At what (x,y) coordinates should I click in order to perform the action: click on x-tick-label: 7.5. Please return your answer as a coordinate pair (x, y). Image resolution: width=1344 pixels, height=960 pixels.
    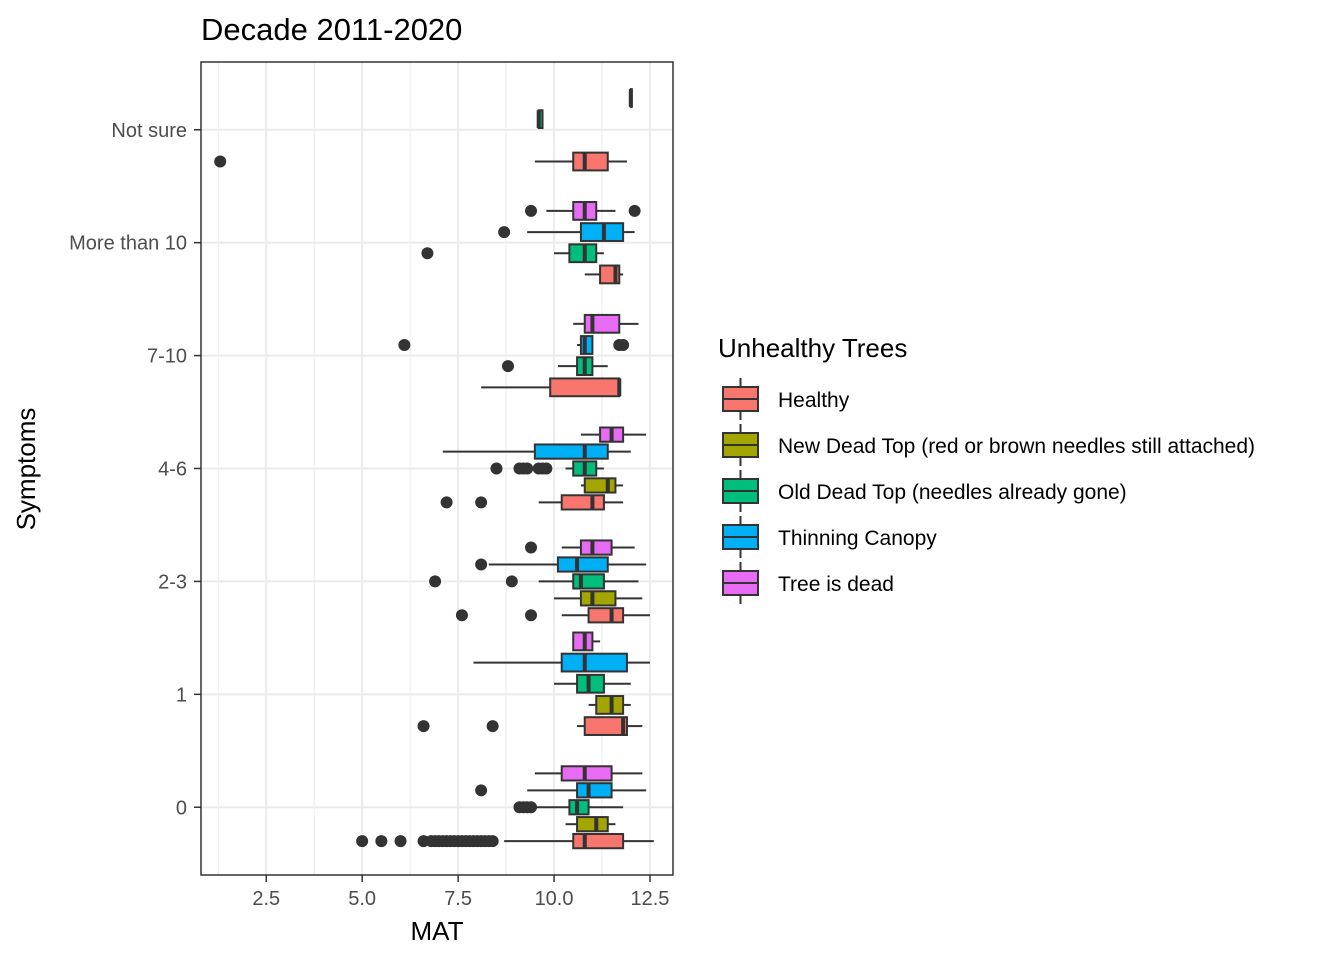
    Looking at the image, I should click on (458, 899).